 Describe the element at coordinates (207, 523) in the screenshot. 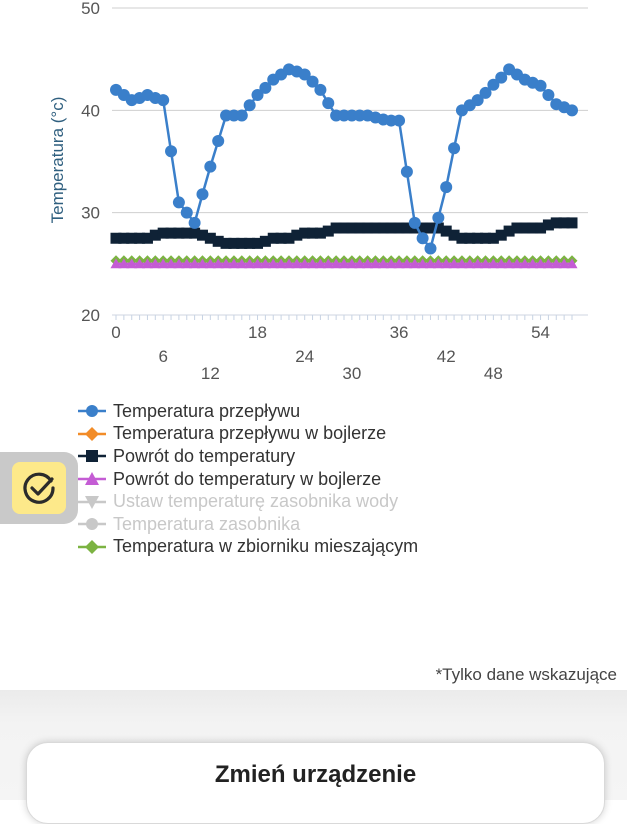

I see `legend-label: Temperatura zasobnika` at that location.